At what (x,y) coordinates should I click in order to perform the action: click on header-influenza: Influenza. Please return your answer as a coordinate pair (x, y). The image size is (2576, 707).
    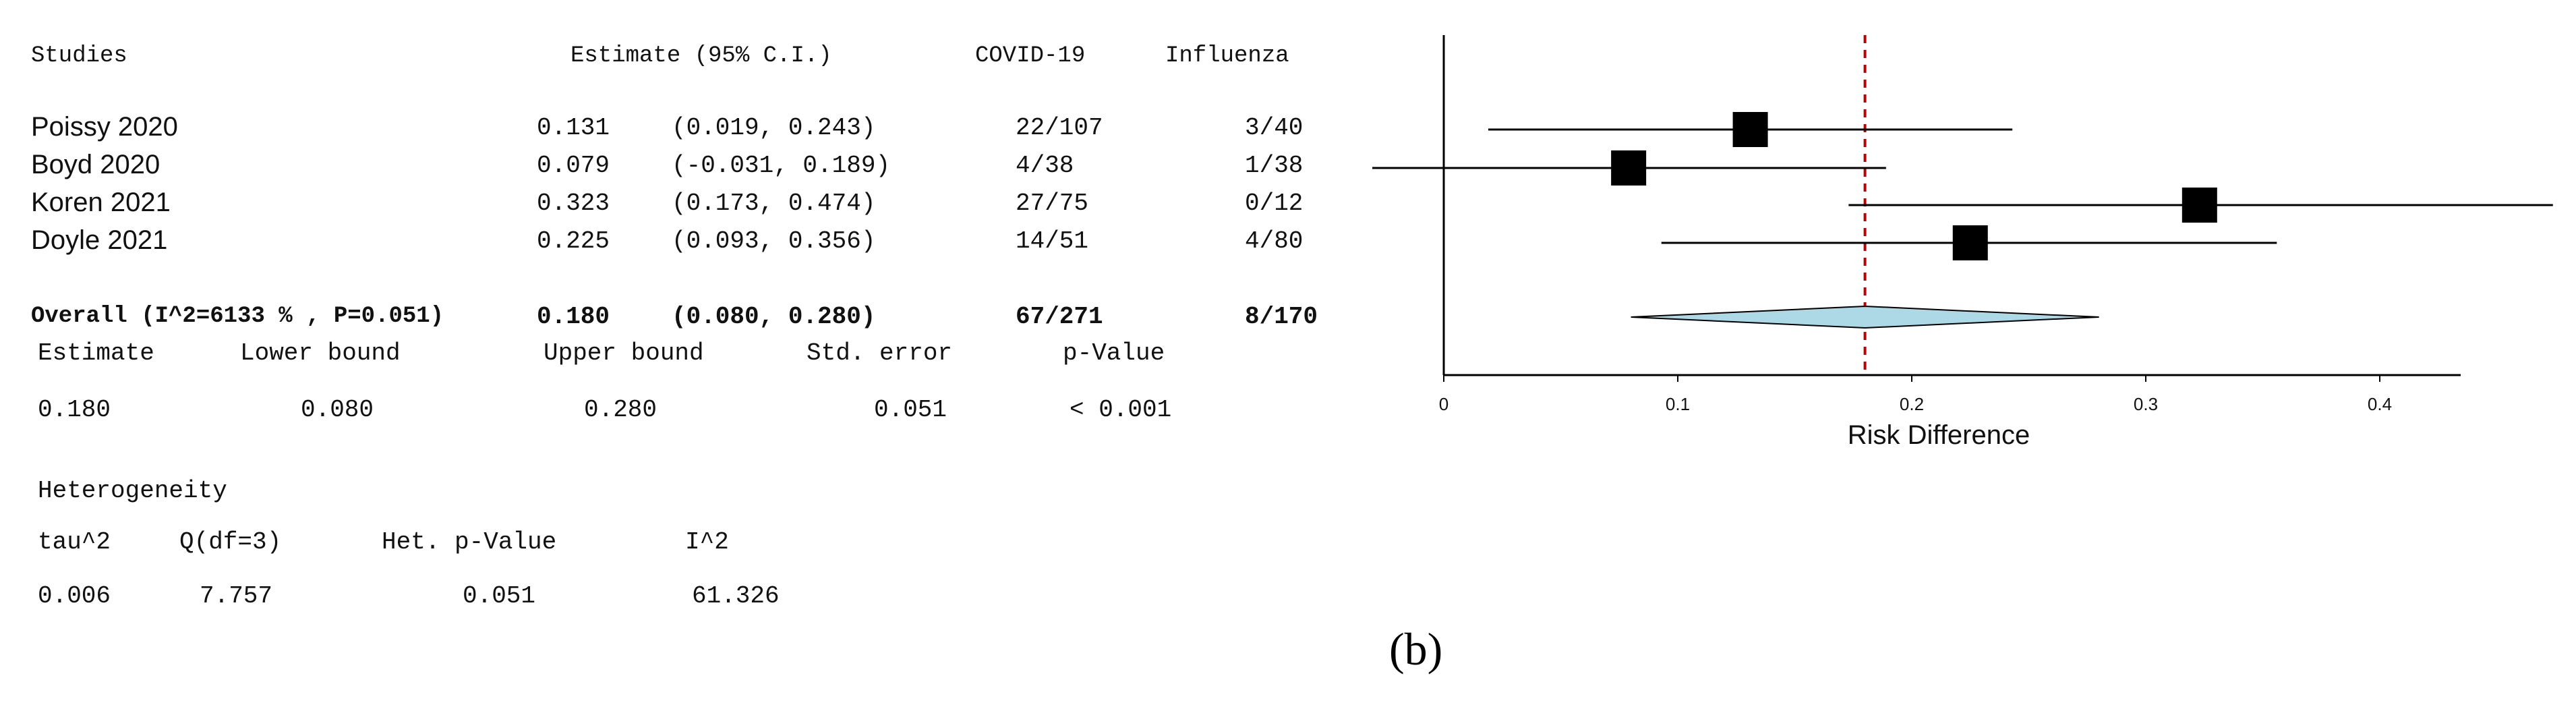
    Looking at the image, I should click on (1227, 56).